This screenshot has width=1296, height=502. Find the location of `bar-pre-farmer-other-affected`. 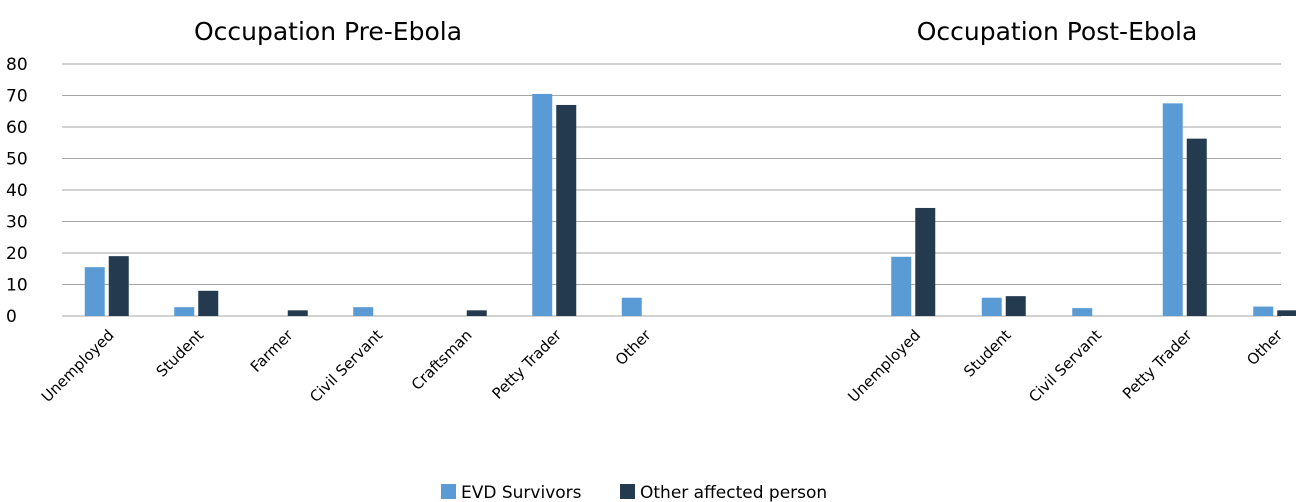

bar-pre-farmer-other-affected is located at coordinates (297, 313).